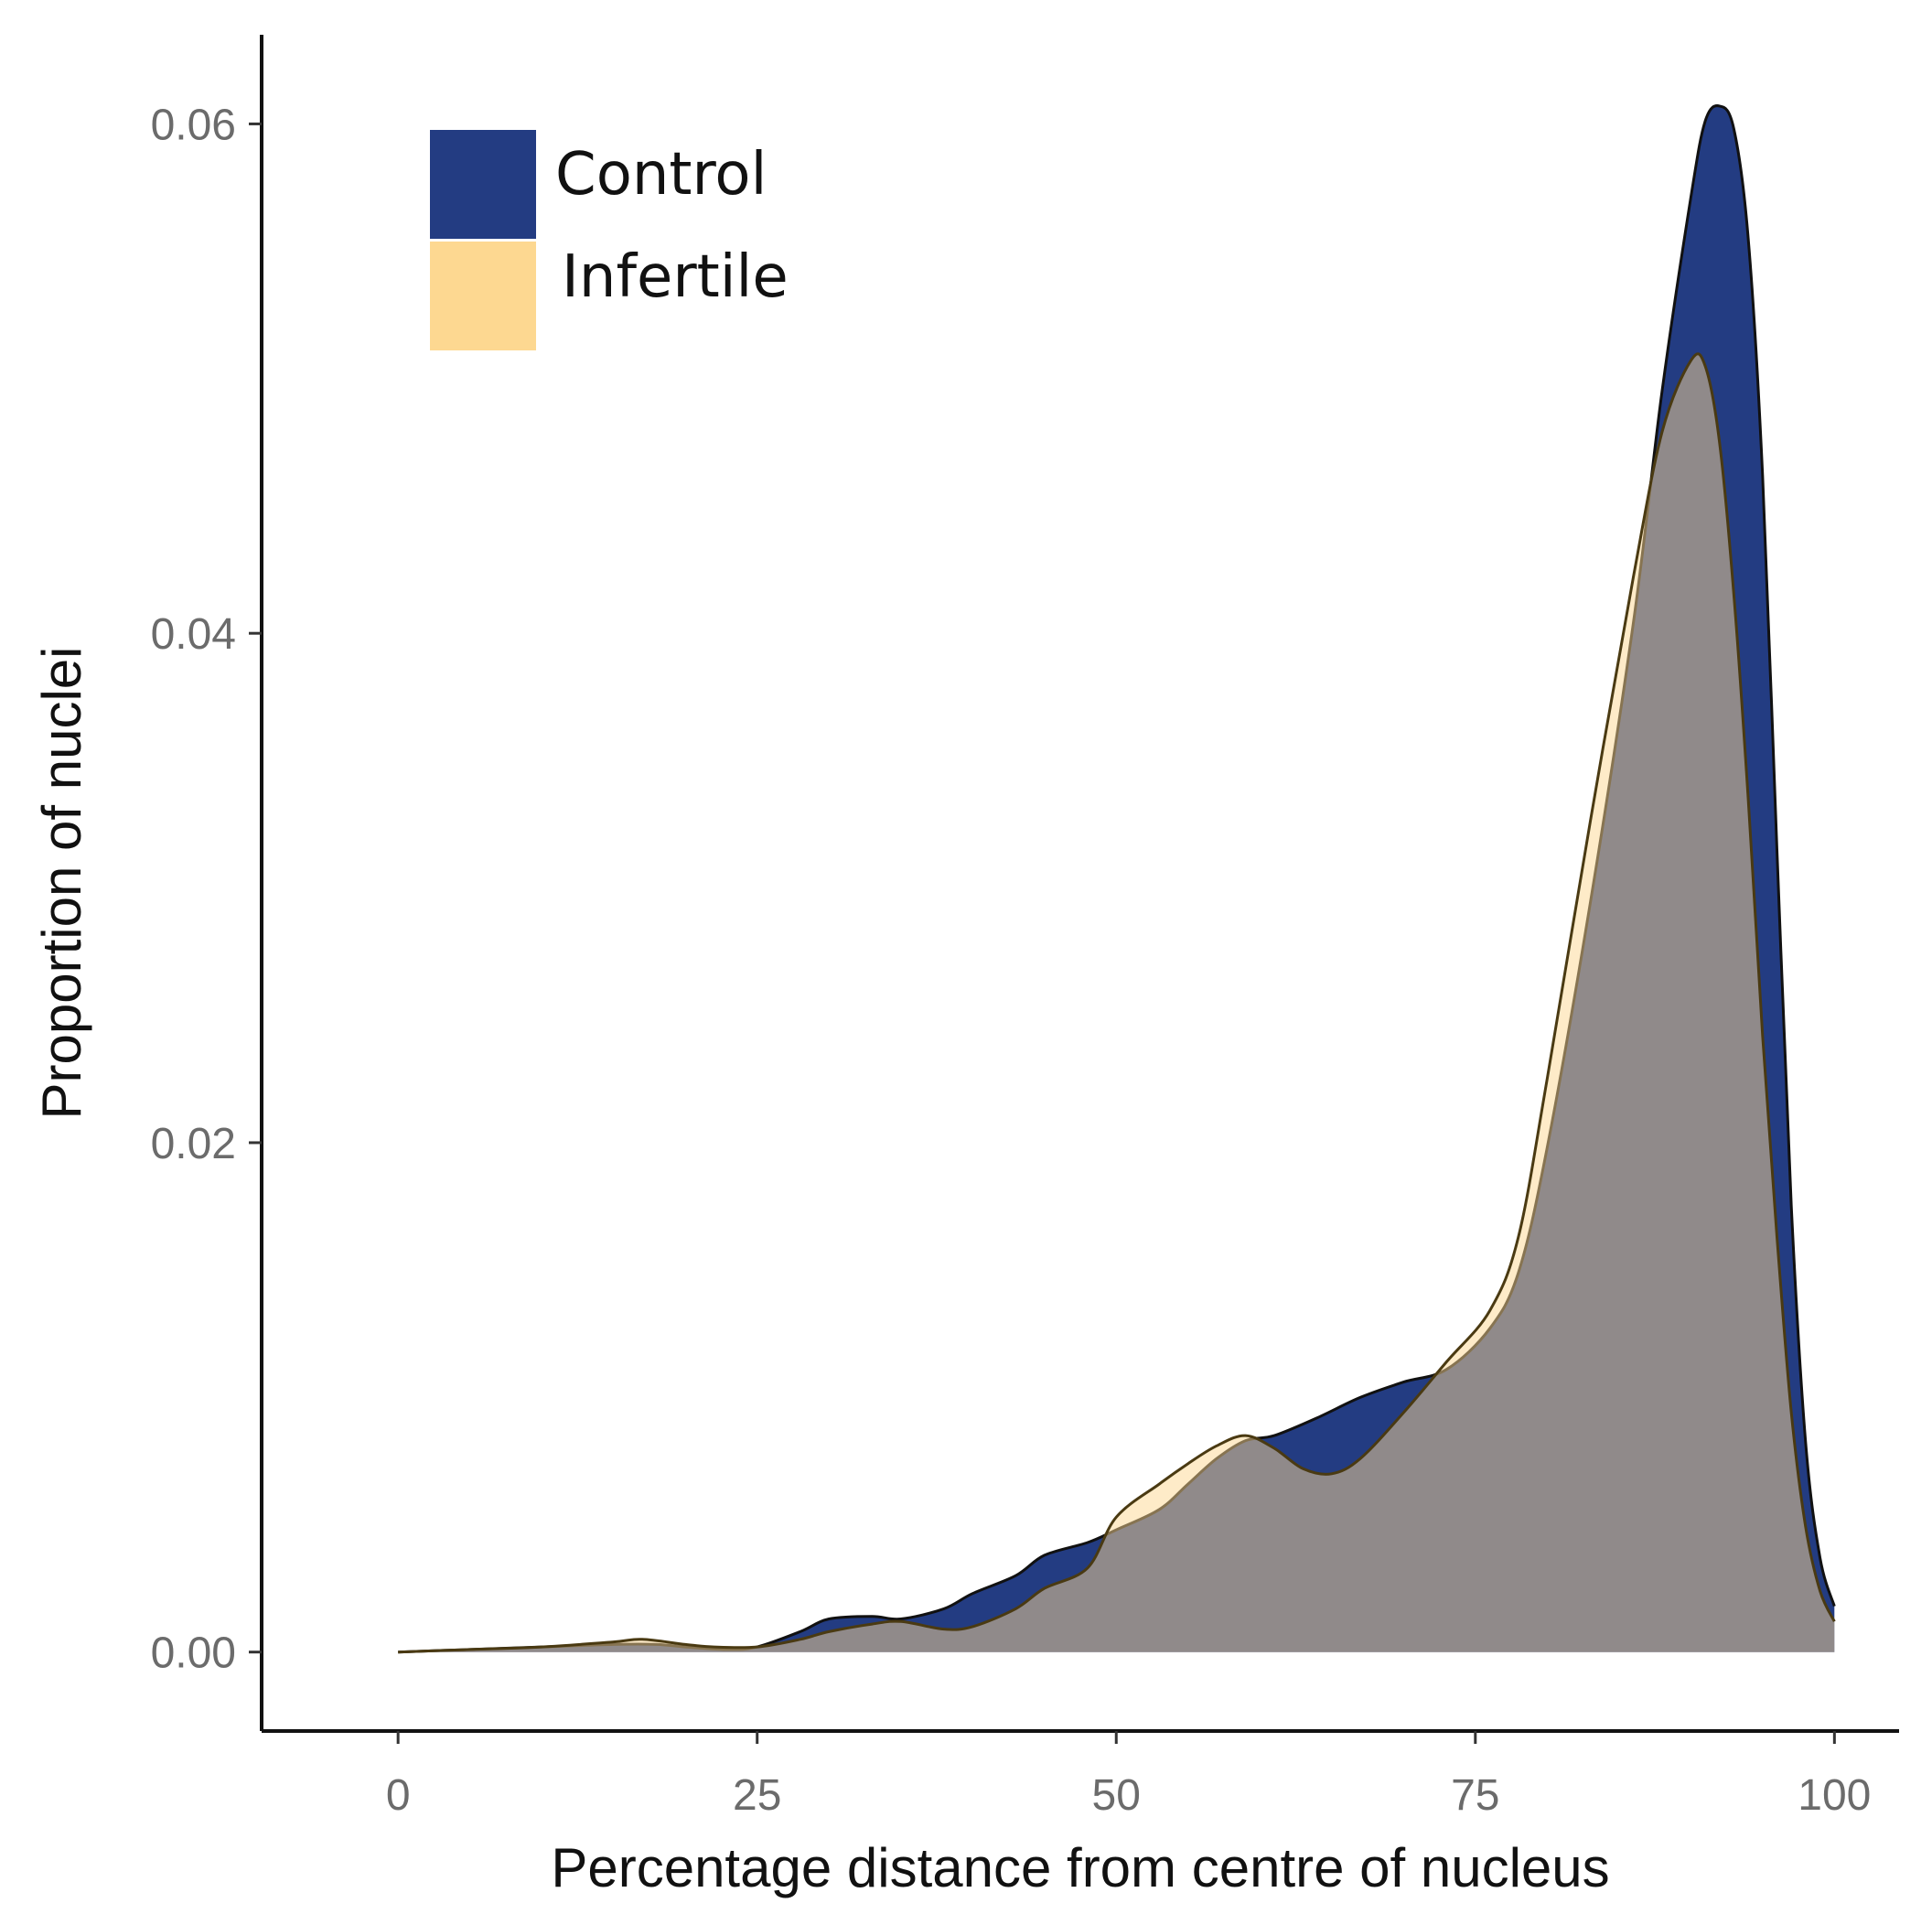 The width and height of the screenshot is (1932, 1914). I want to click on legend-label-infertile: Infertile, so click(676, 277).